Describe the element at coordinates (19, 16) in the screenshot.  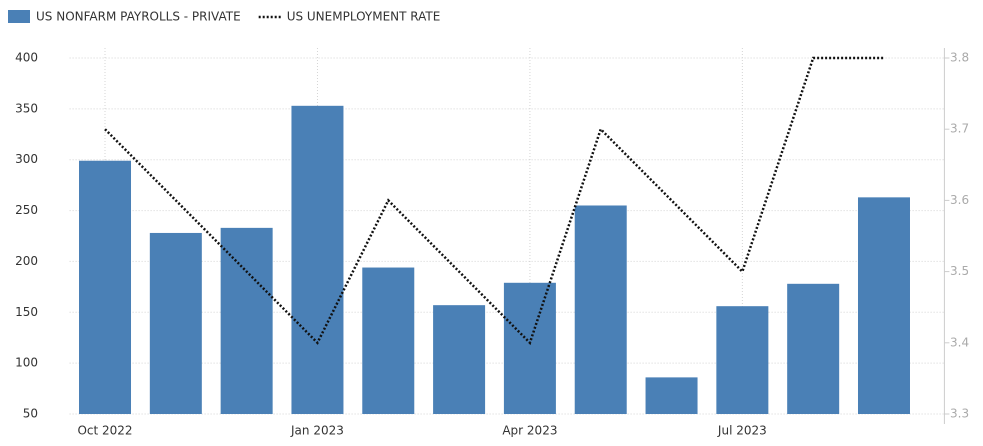
I see `legend-swatch` at that location.